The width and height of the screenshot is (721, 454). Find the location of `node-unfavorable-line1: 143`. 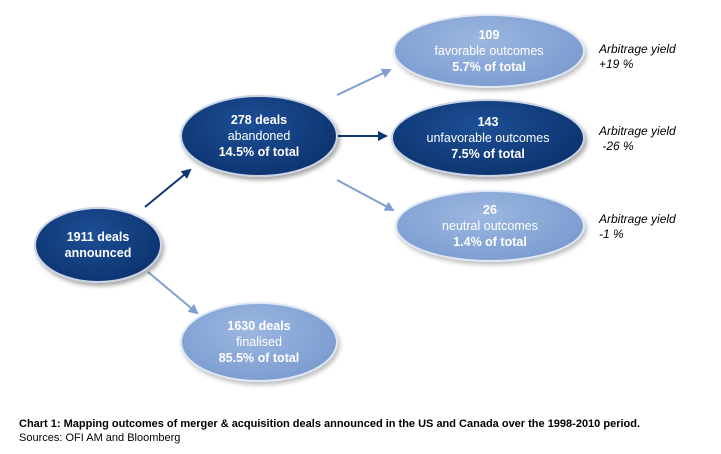

node-unfavorable-line1: 143 is located at coordinates (488, 122).